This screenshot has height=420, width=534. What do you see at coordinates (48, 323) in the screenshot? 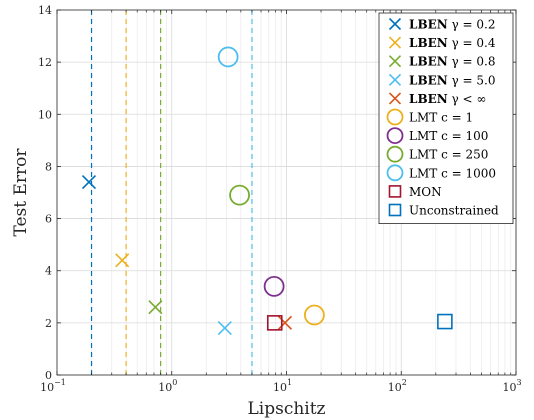
I see `y-tick-label: 2` at bounding box center [48, 323].